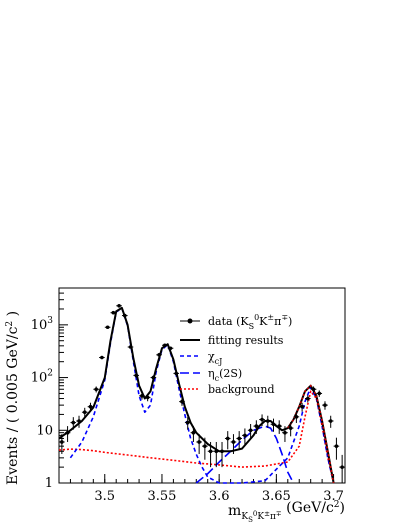  Describe the element at coordinates (219, 496) in the screenshot. I see `x-tick-label: 3.6` at that location.